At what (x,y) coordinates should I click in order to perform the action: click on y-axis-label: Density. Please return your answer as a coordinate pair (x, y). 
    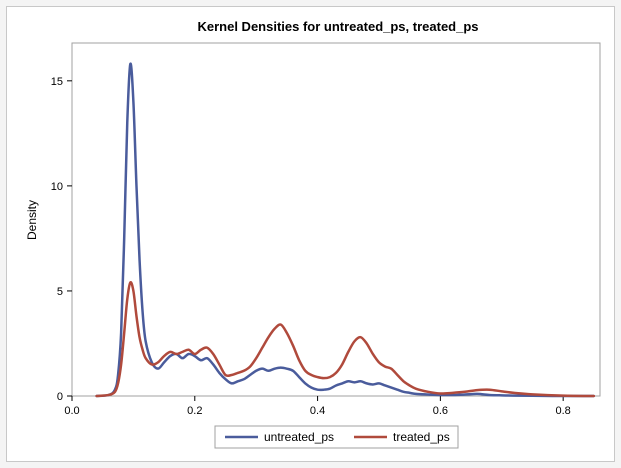
    Looking at the image, I should click on (32, 220).